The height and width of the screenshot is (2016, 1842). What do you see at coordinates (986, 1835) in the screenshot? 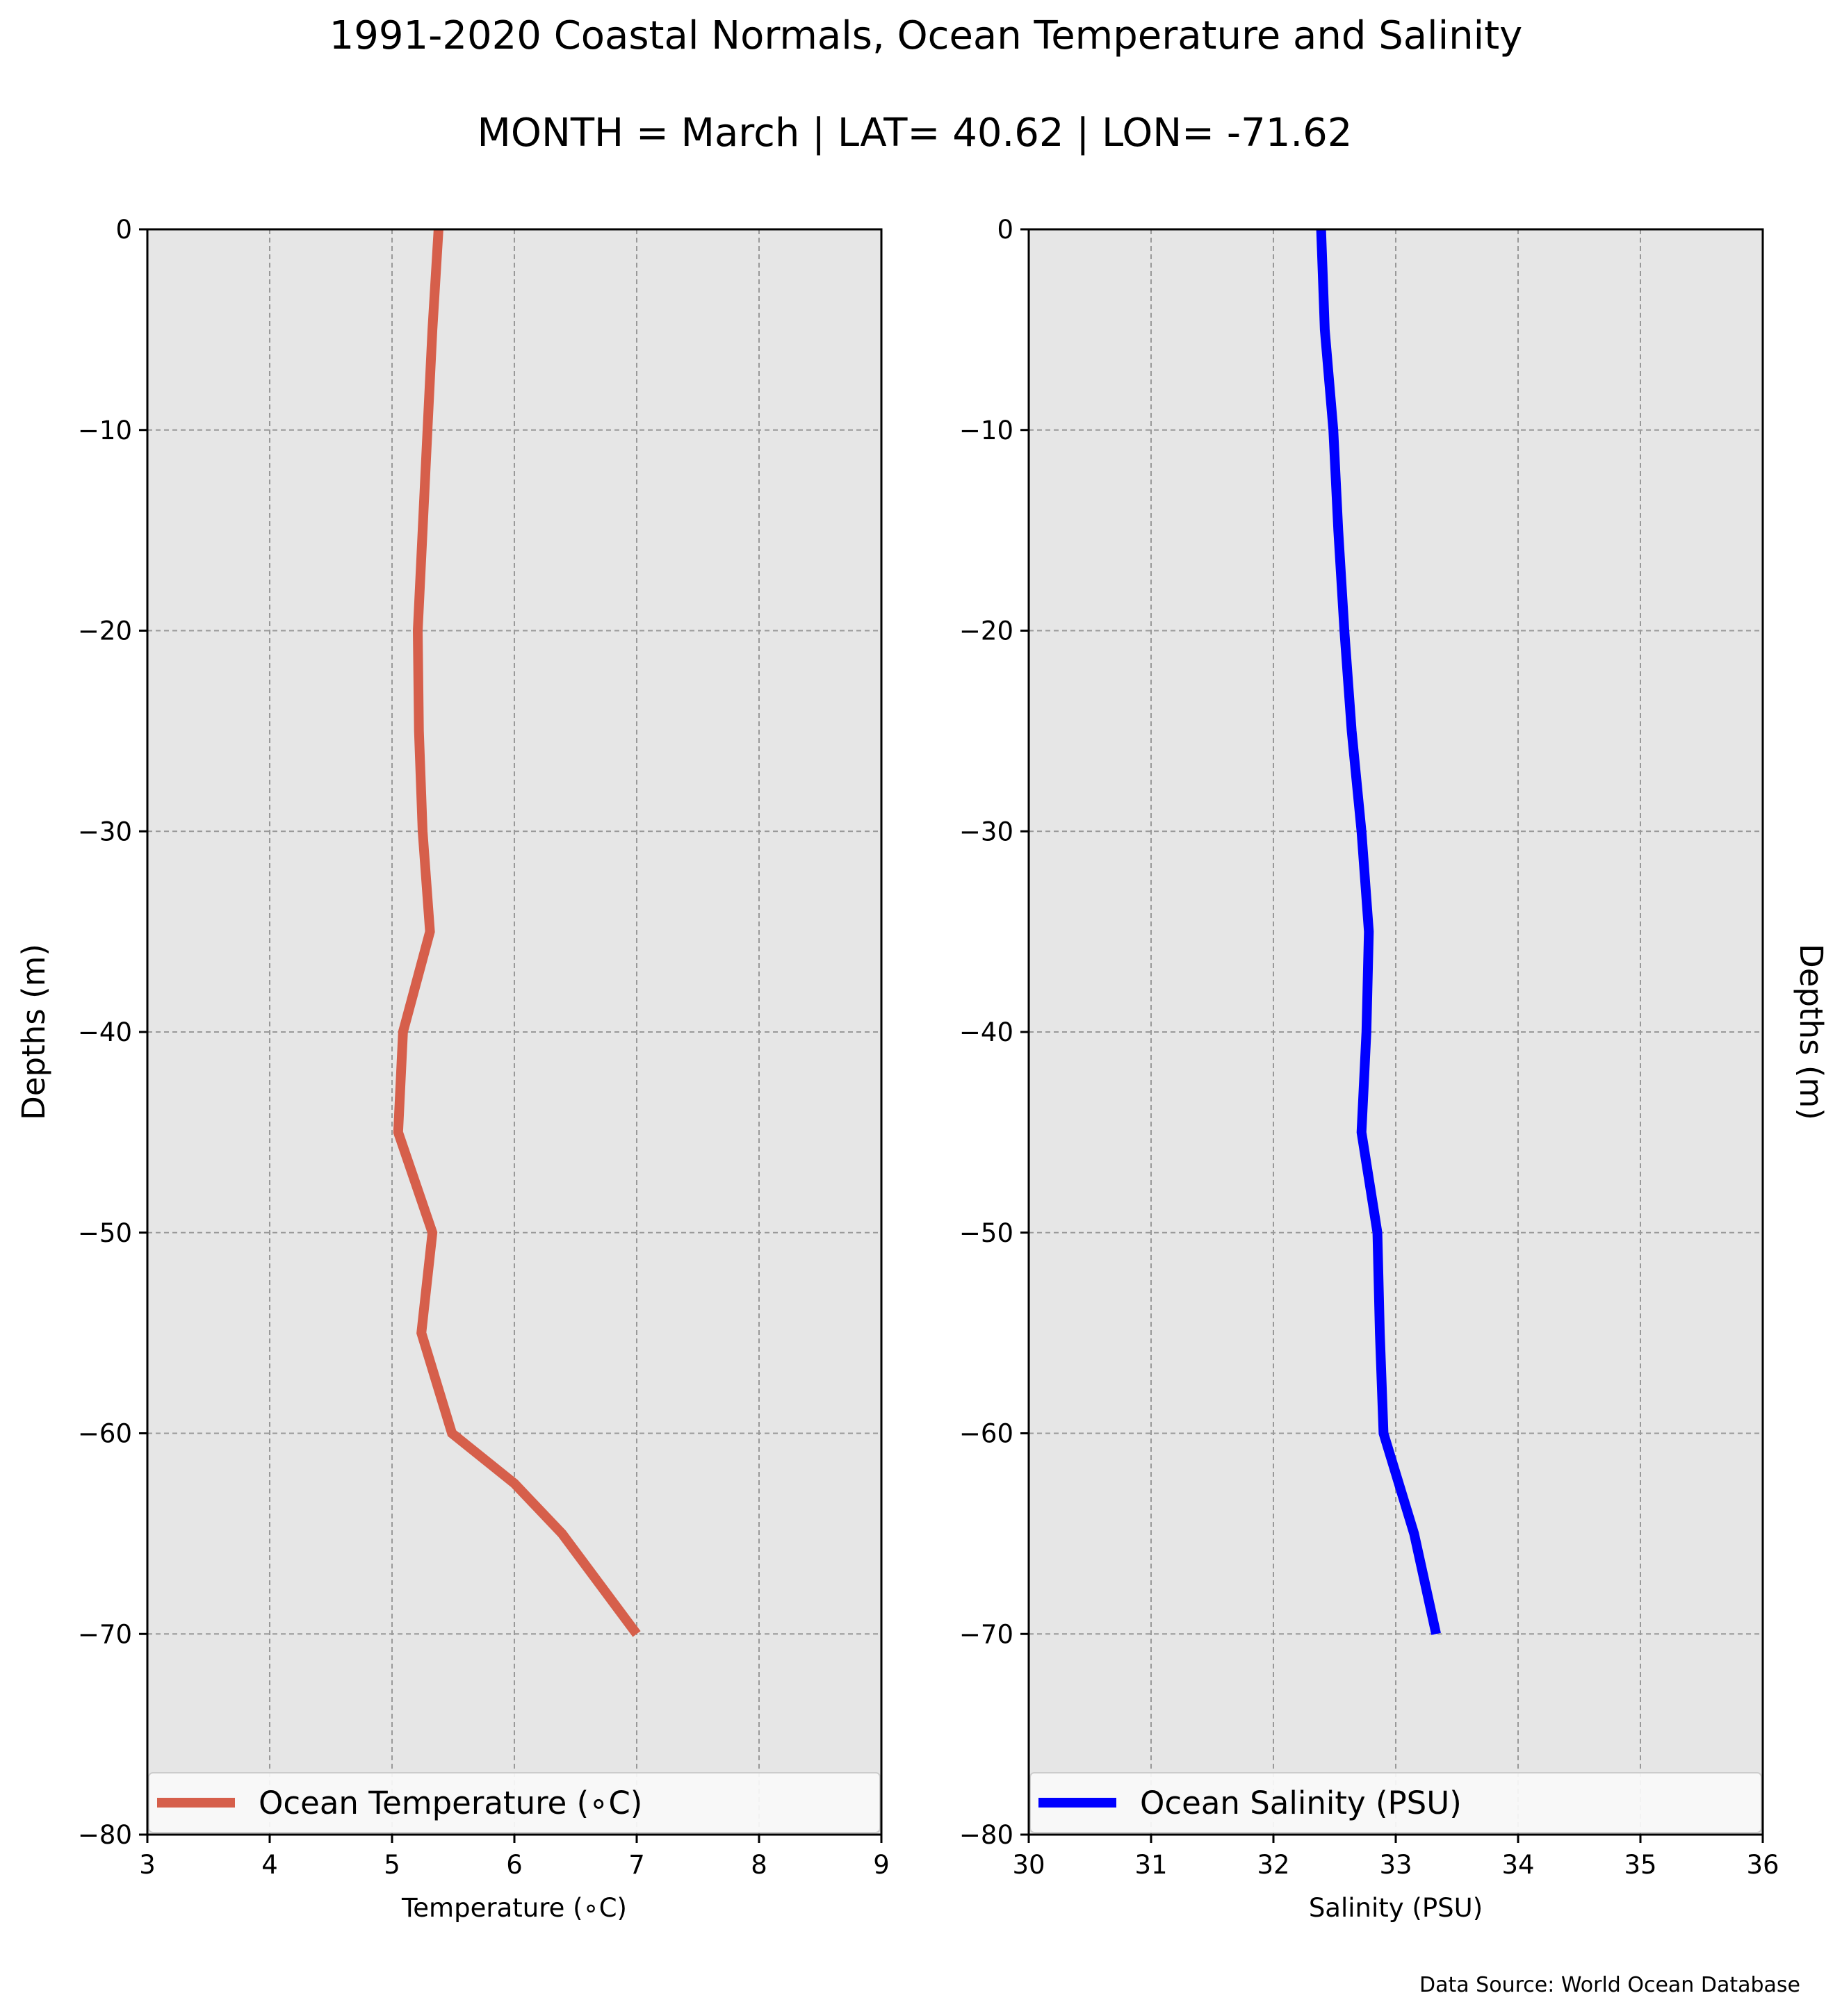
I see `salinity-y-tick-label: −80` at bounding box center [986, 1835].